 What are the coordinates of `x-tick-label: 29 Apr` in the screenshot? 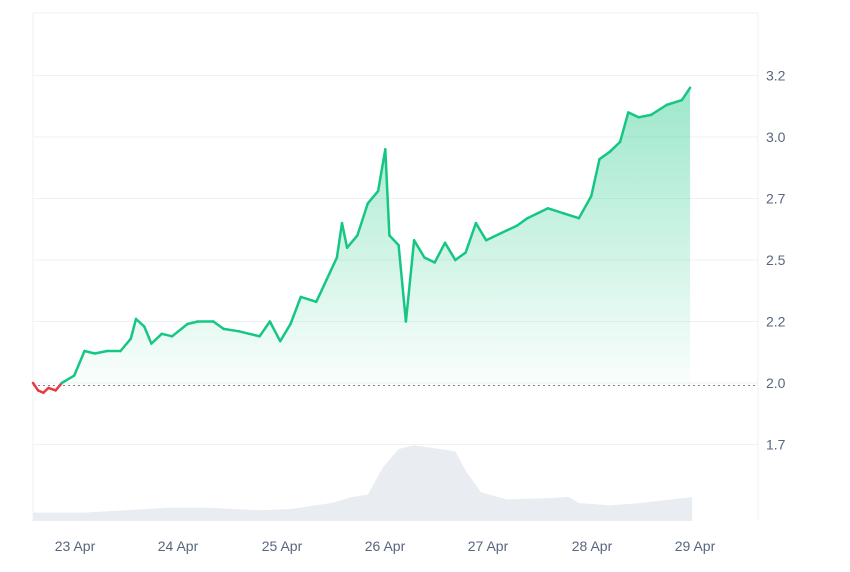 It's located at (695, 546).